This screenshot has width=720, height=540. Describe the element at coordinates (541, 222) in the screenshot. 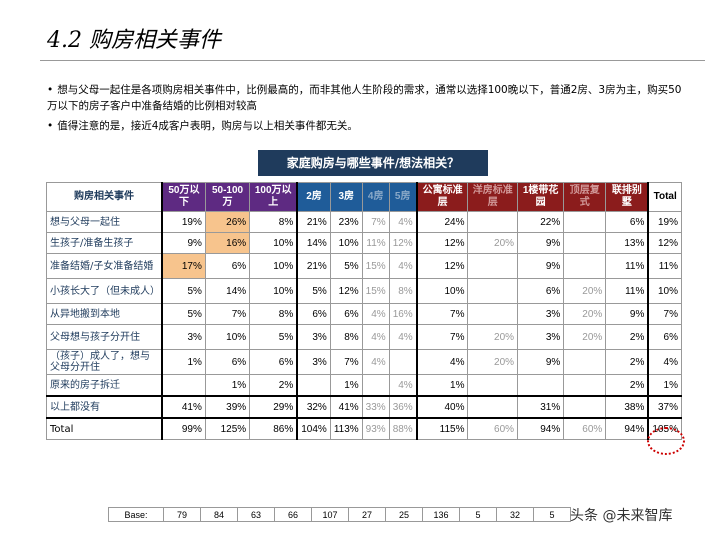

I see `cell: 22%` at that location.